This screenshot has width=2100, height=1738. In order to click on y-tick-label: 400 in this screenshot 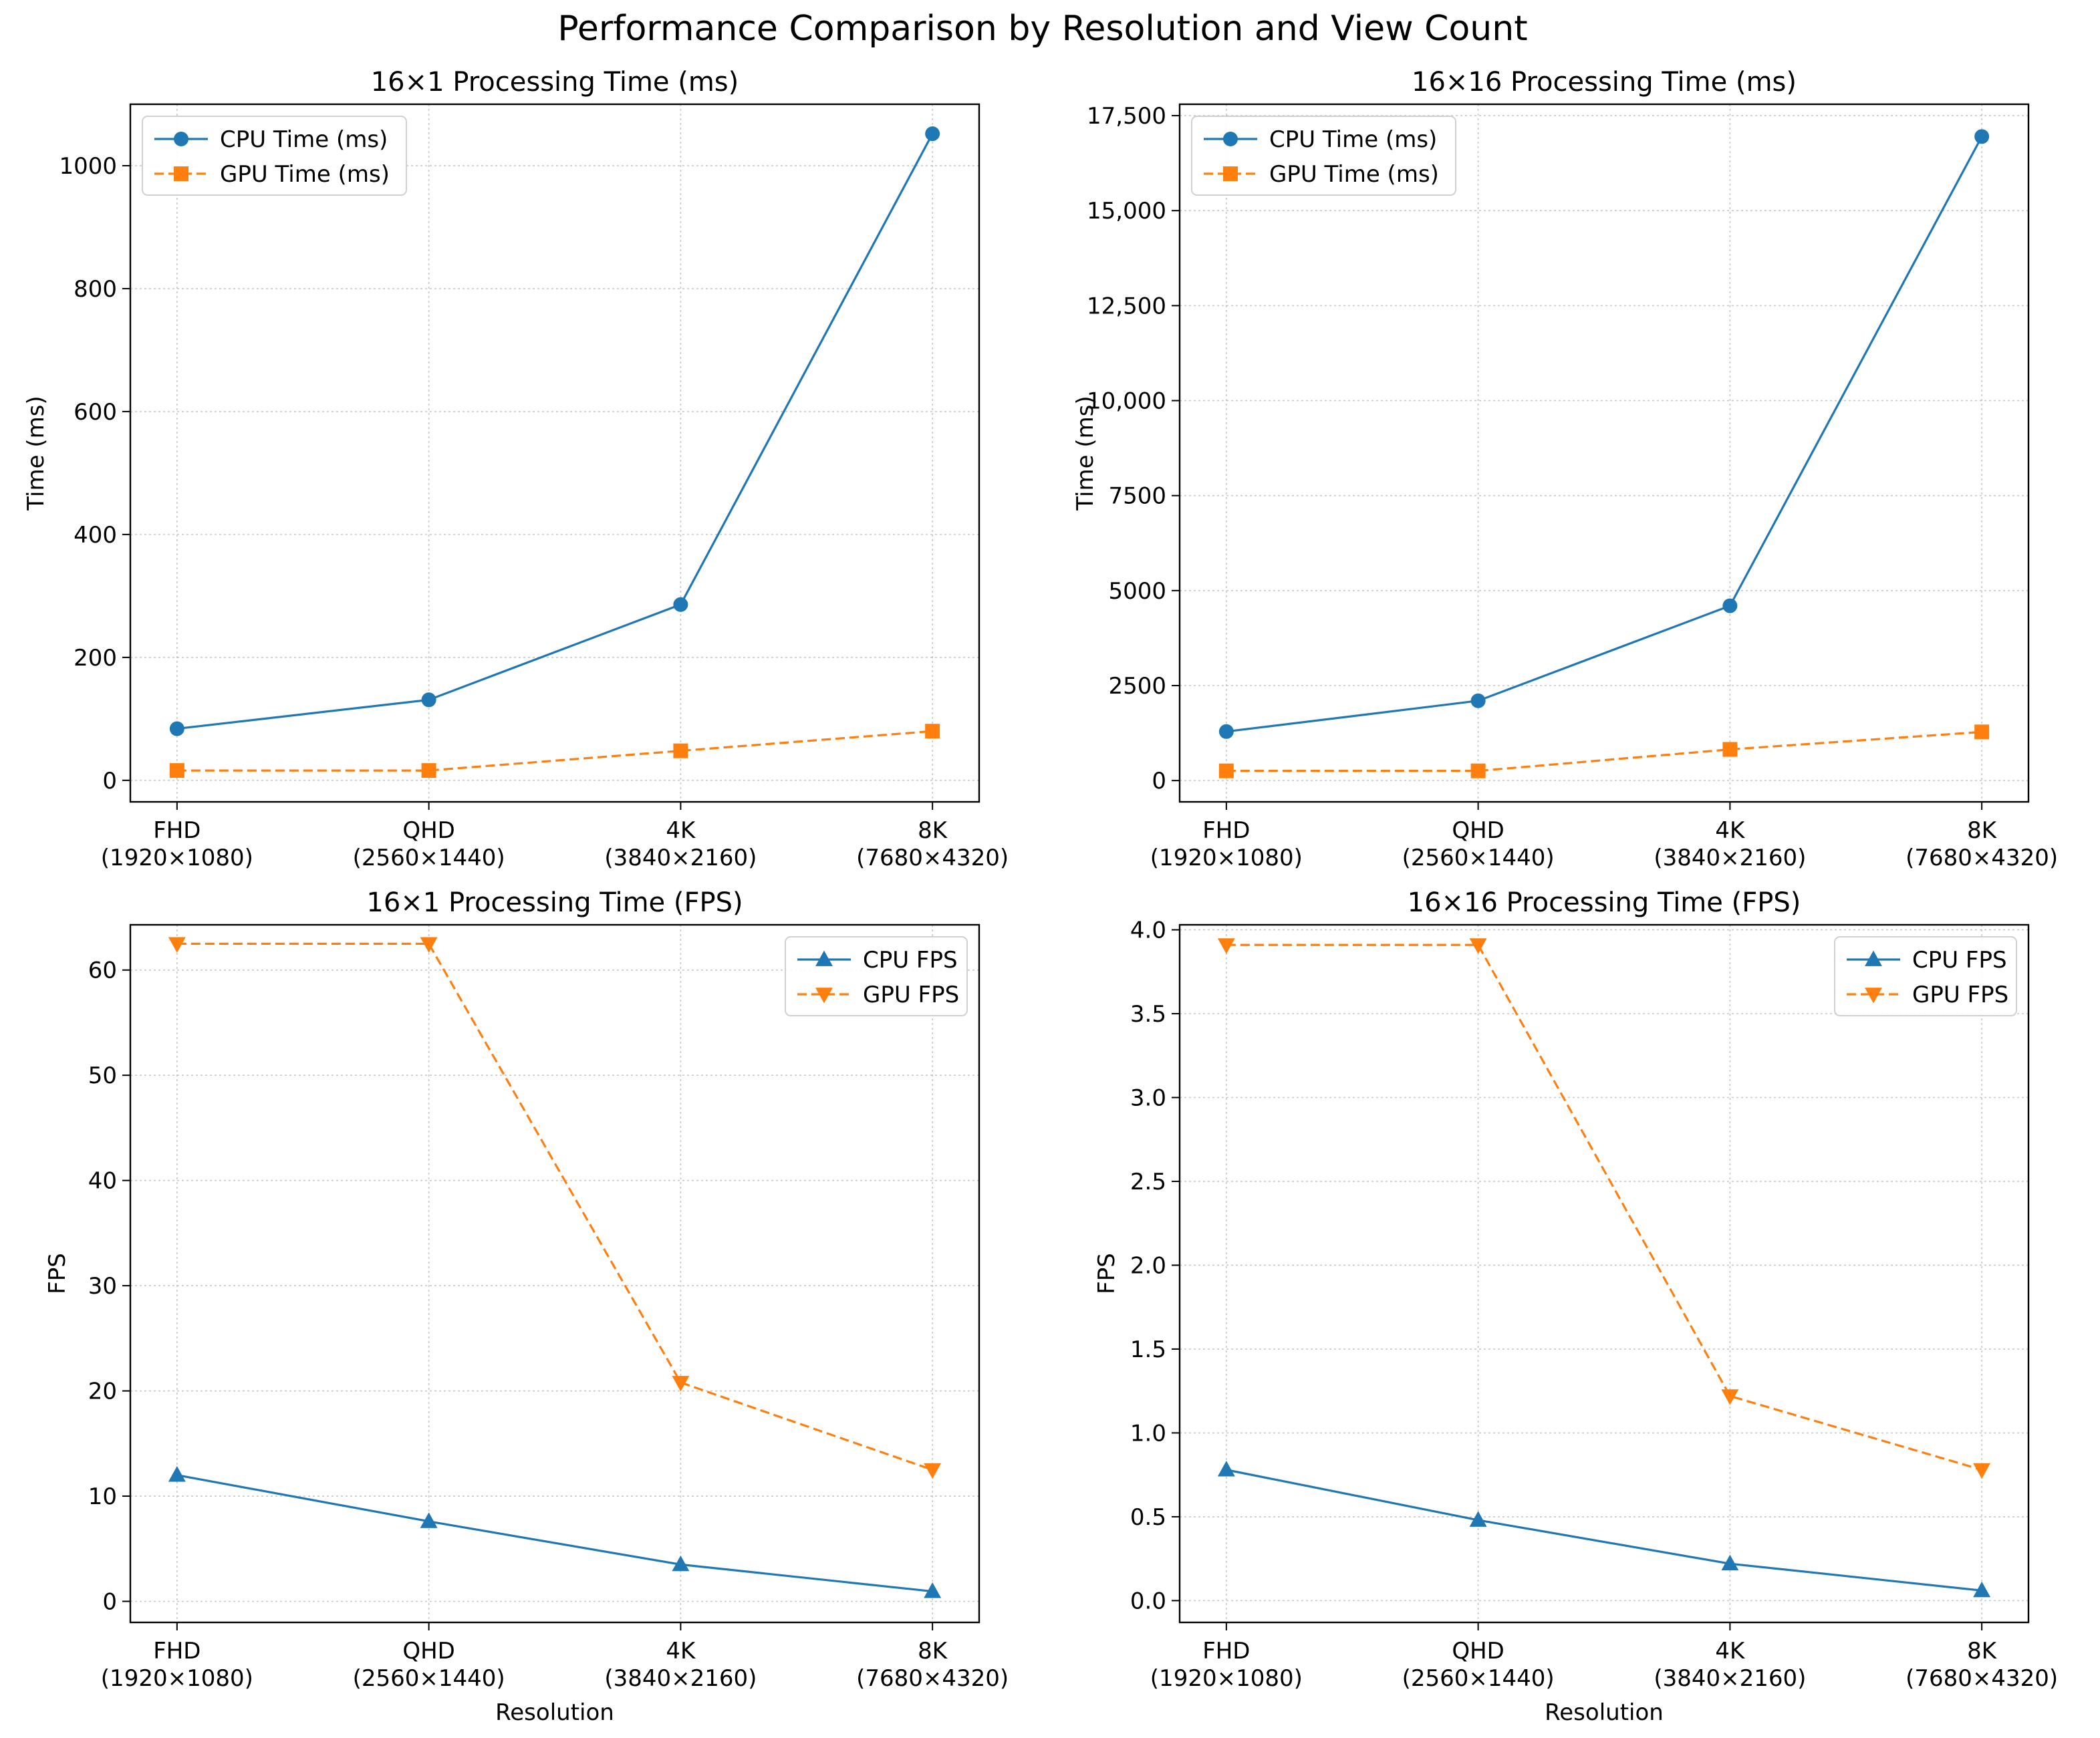, I will do `click(95, 535)`.